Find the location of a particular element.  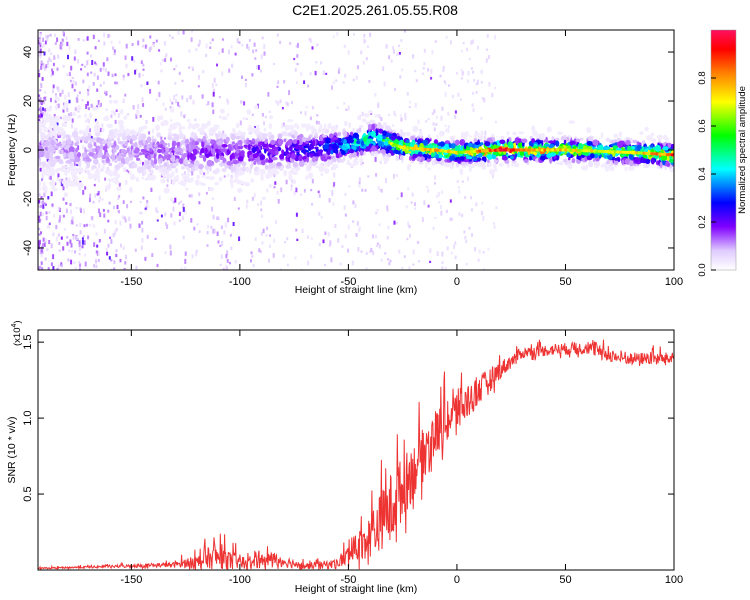

x-tick-label: -100 is located at coordinates (240, 580).